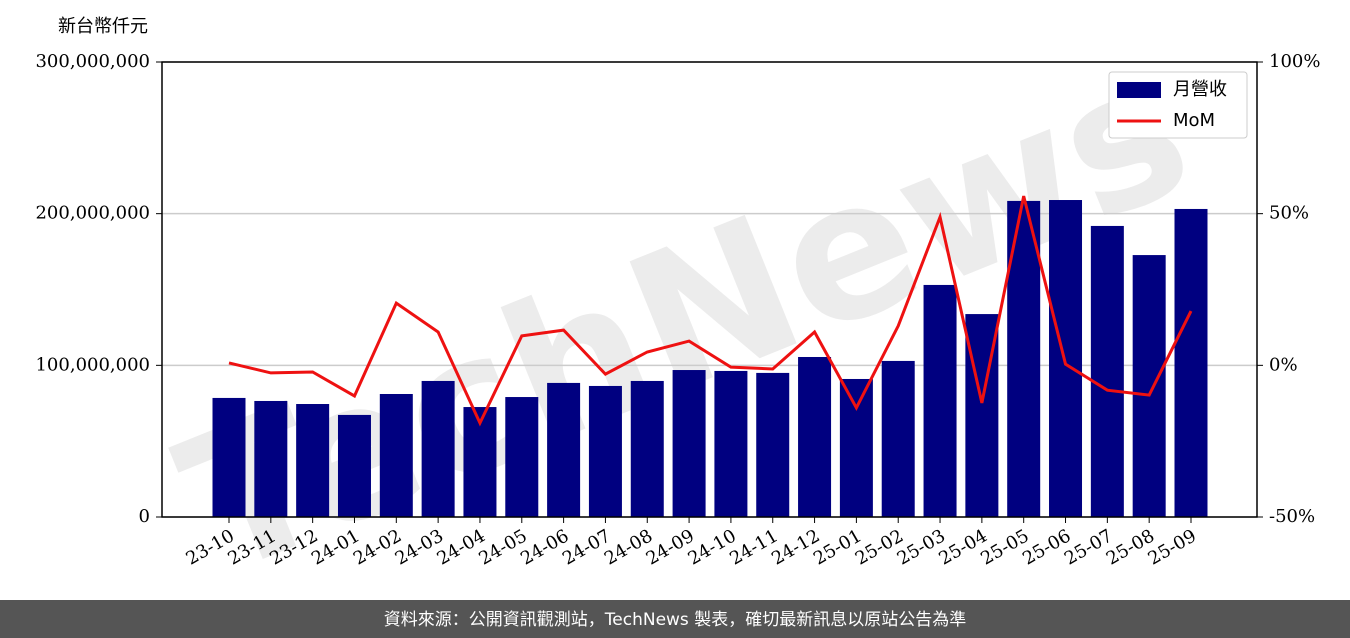  What do you see at coordinates (144, 516) in the screenshot?
I see `y-tick-label: 0` at bounding box center [144, 516].